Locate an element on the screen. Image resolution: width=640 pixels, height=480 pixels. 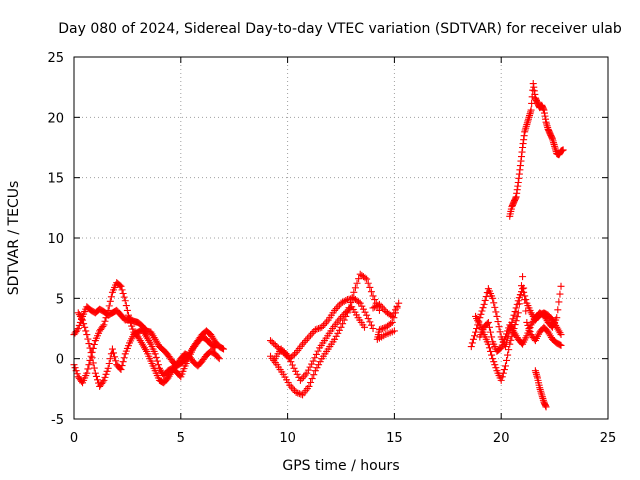
y-tick-label: 10 is located at coordinates (55, 239).